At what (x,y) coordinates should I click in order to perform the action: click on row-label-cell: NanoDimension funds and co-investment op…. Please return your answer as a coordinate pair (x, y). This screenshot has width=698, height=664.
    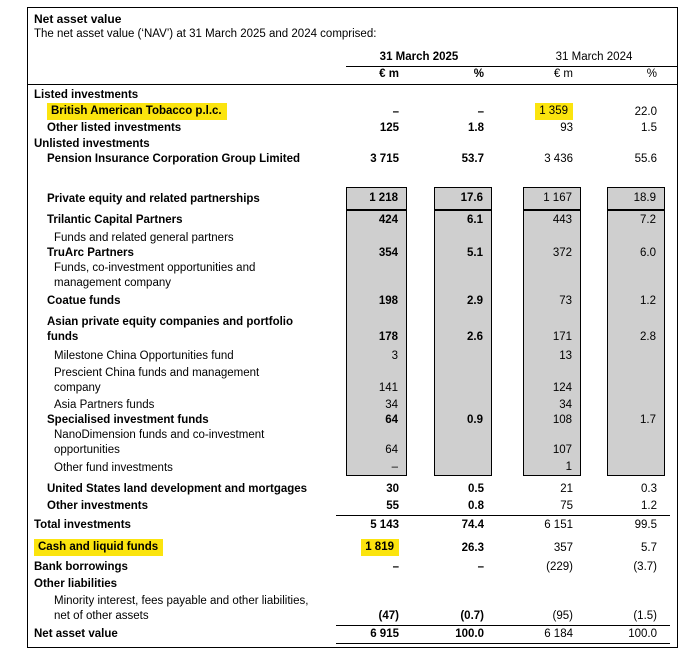
    Looking at the image, I should click on (187, 443).